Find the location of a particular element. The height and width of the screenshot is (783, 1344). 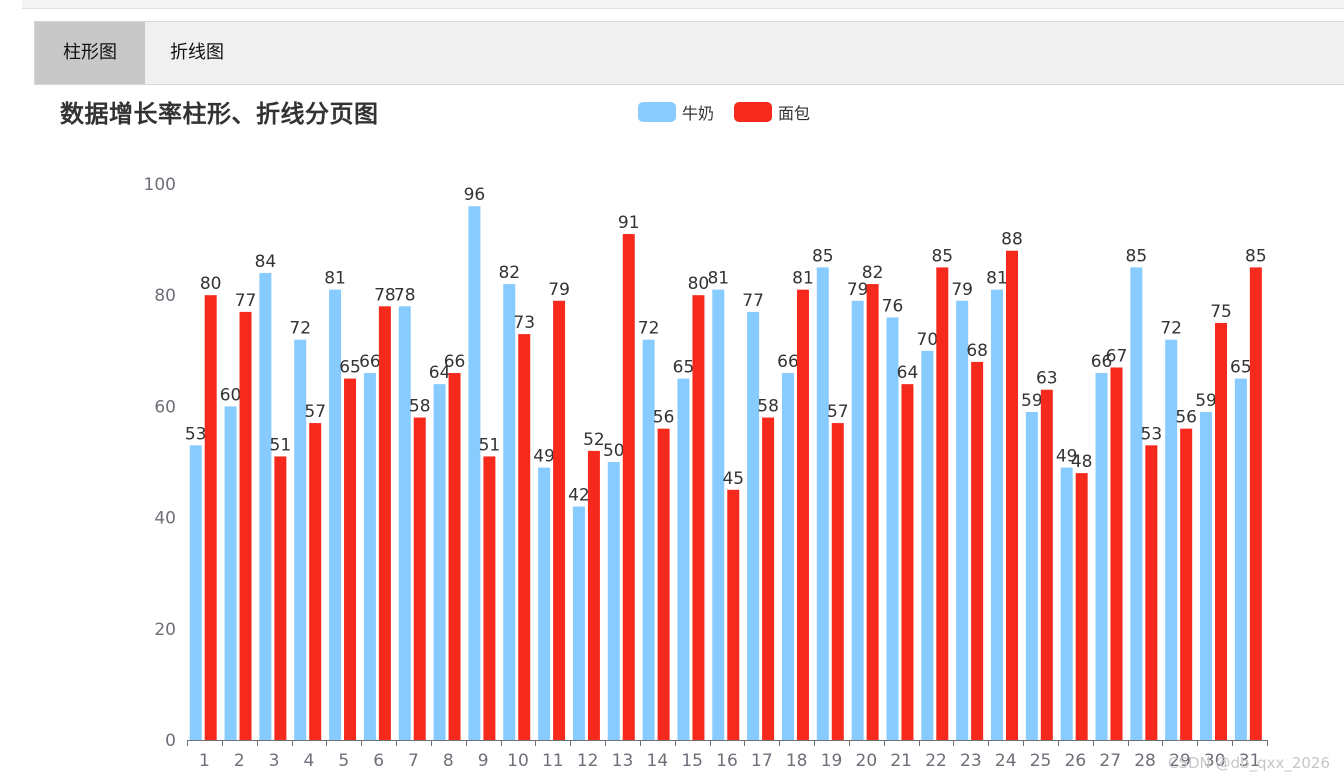

x-tick-label: 5 is located at coordinates (343, 761).